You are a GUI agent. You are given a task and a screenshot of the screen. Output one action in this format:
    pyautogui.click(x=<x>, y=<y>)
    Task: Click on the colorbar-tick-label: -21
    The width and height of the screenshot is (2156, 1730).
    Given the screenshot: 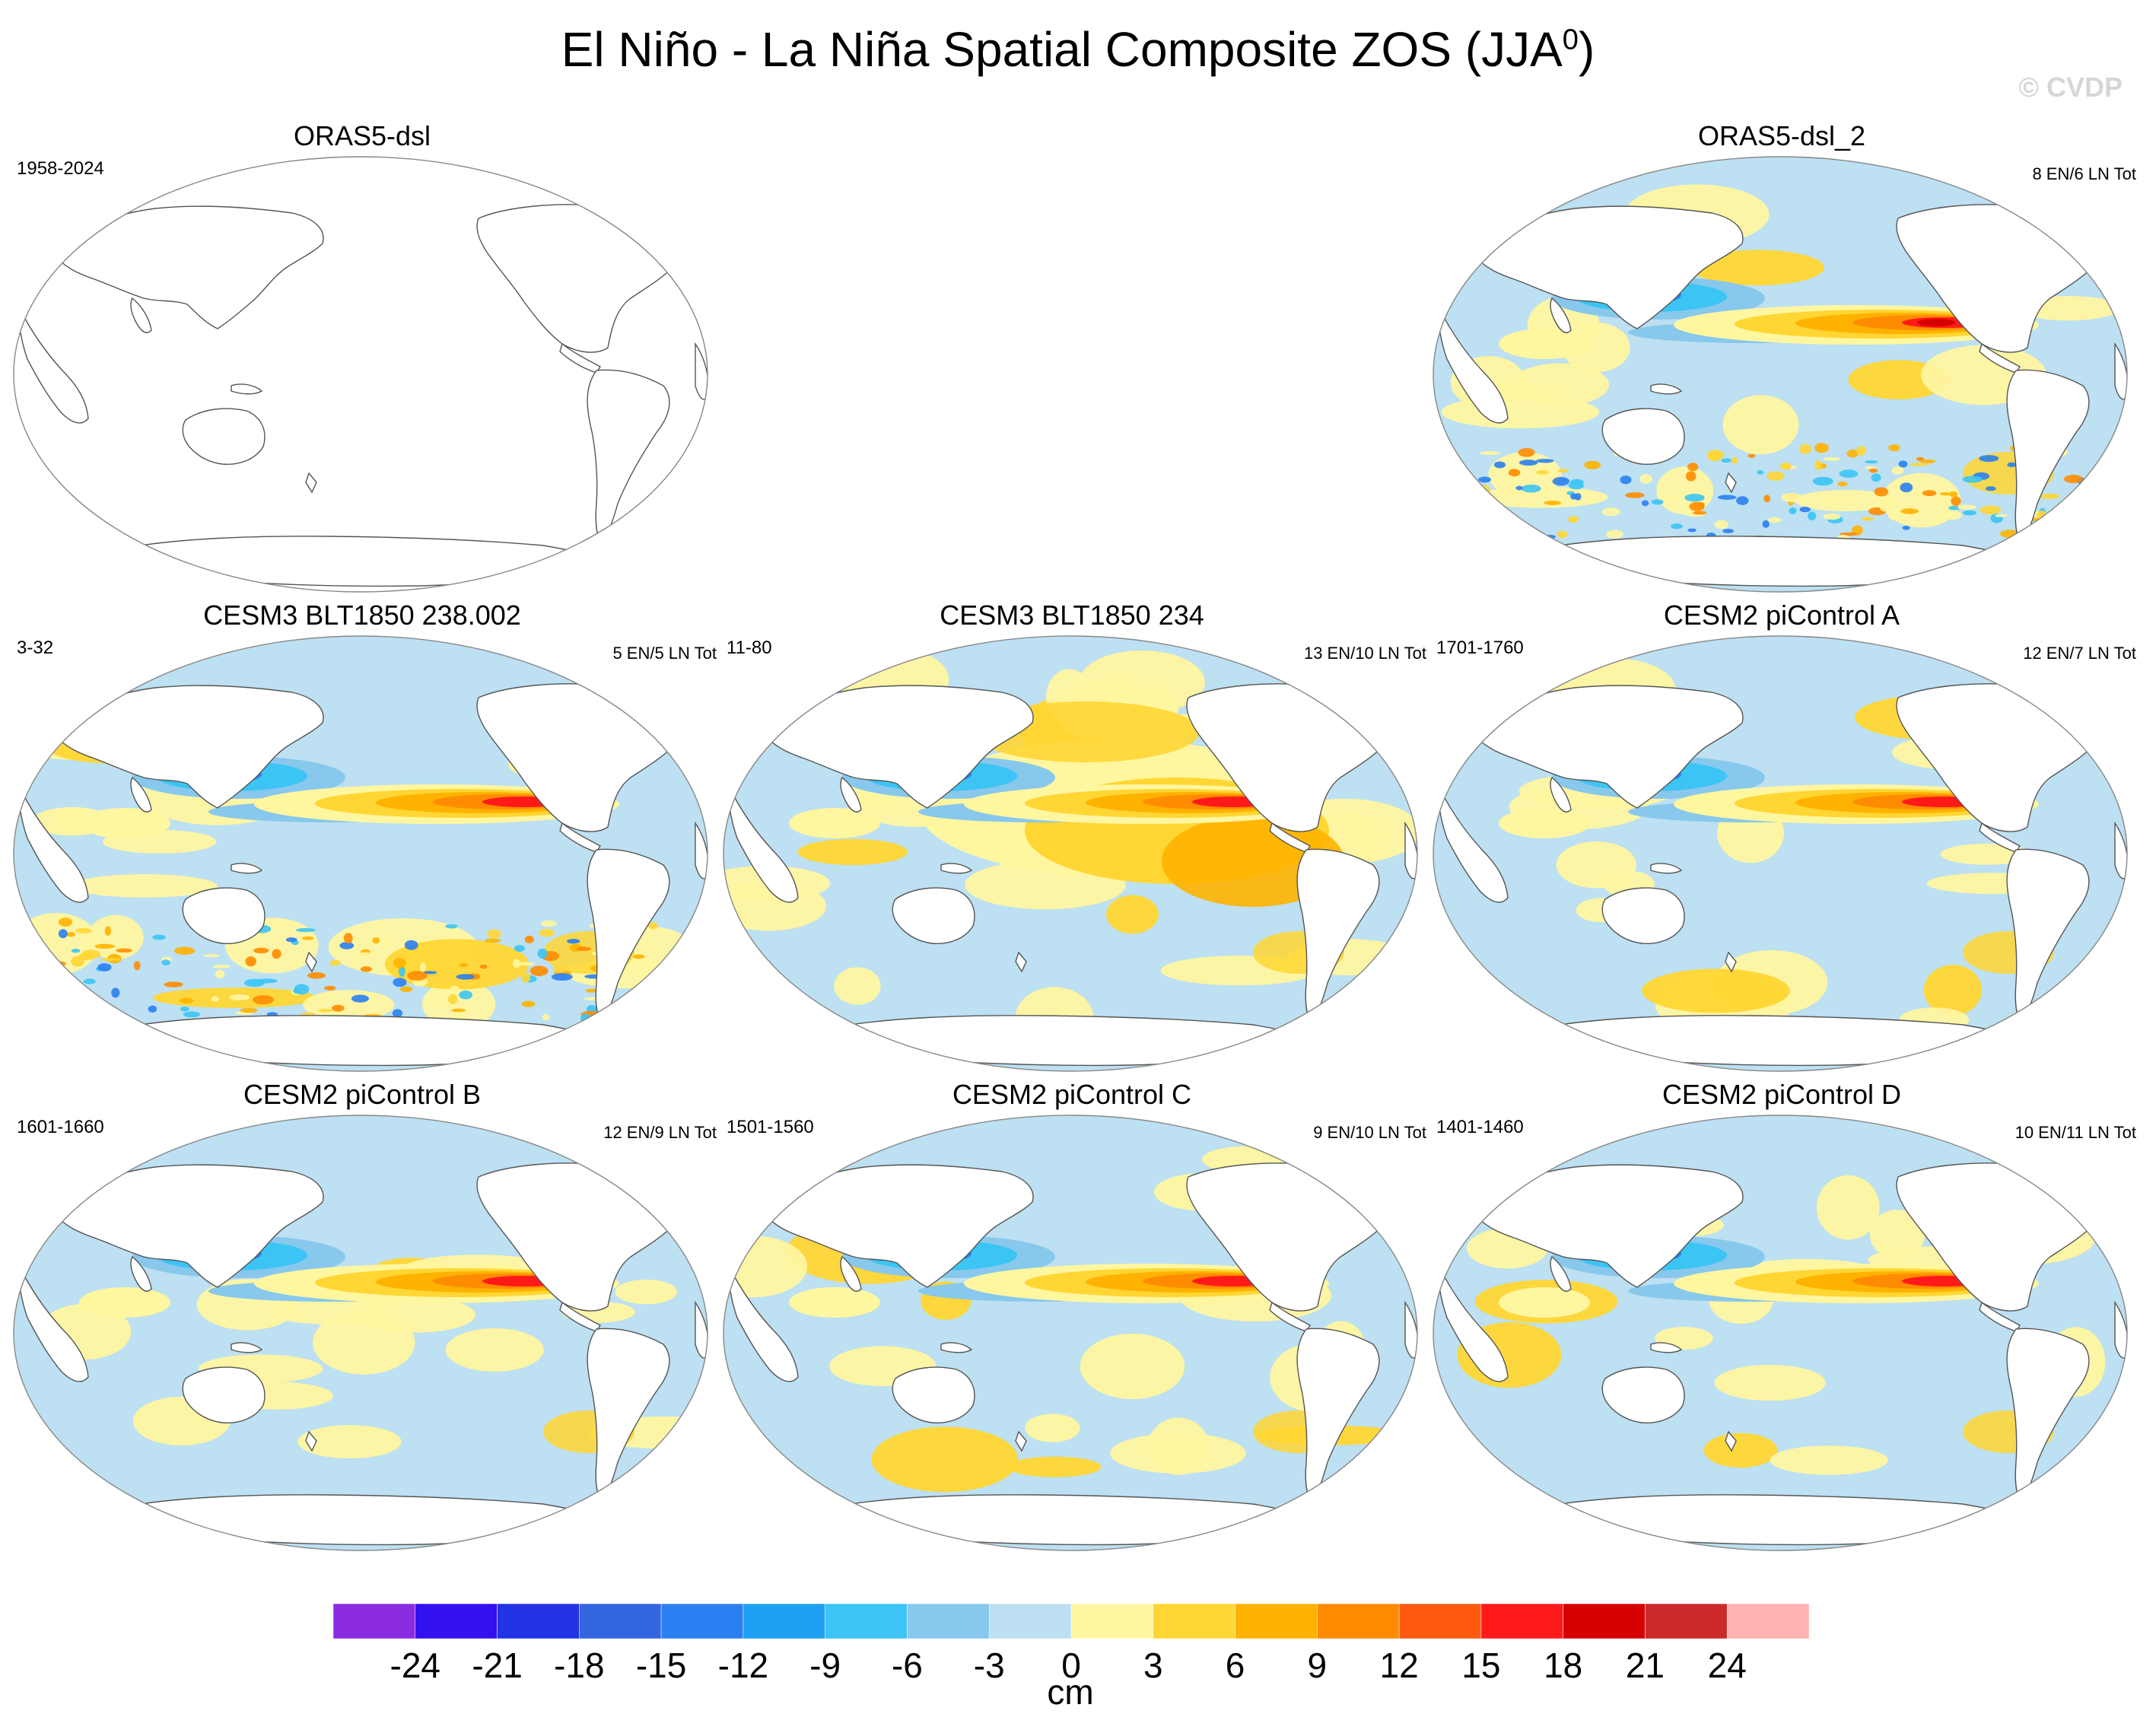 What is the action you would take?
    pyautogui.click(x=497, y=1665)
    